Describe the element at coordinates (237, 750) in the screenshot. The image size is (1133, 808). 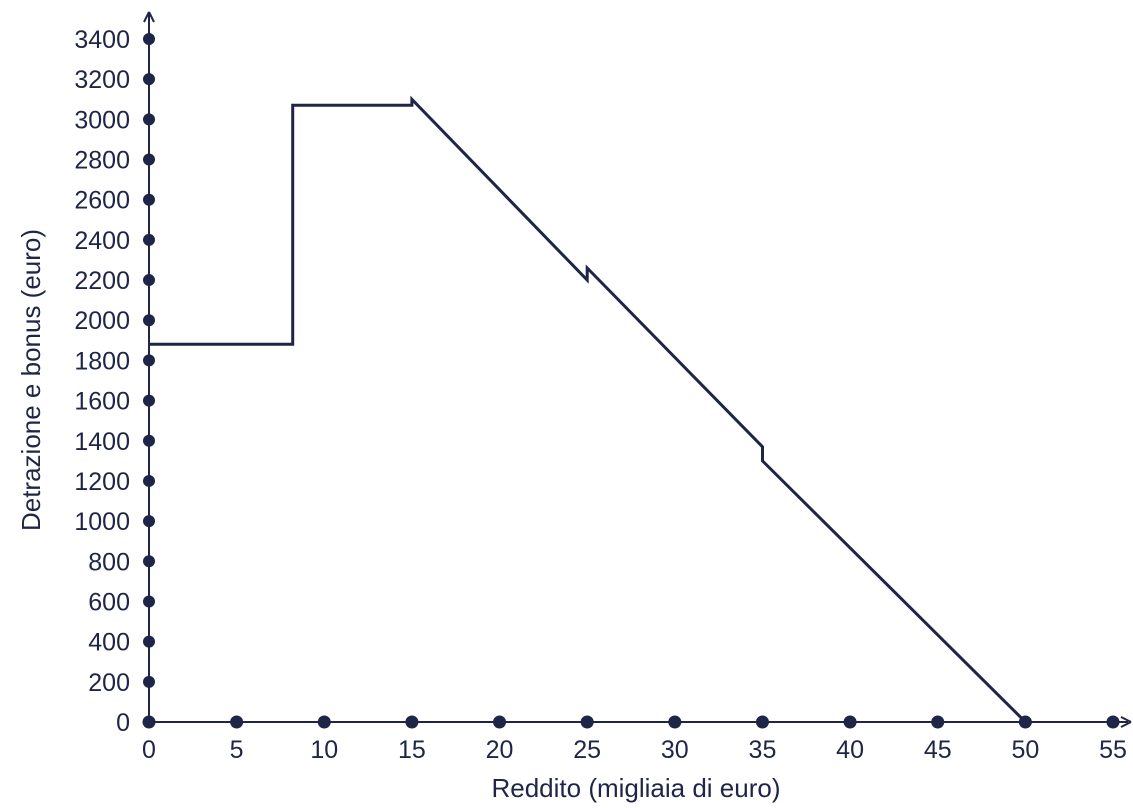
I see `x-tick-label-5: 5` at that location.